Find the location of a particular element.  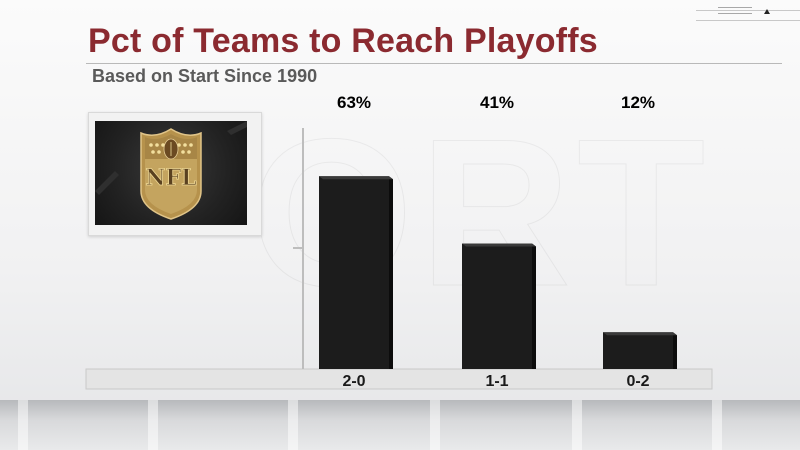

category-label: 0-2 is located at coordinates (637, 381).